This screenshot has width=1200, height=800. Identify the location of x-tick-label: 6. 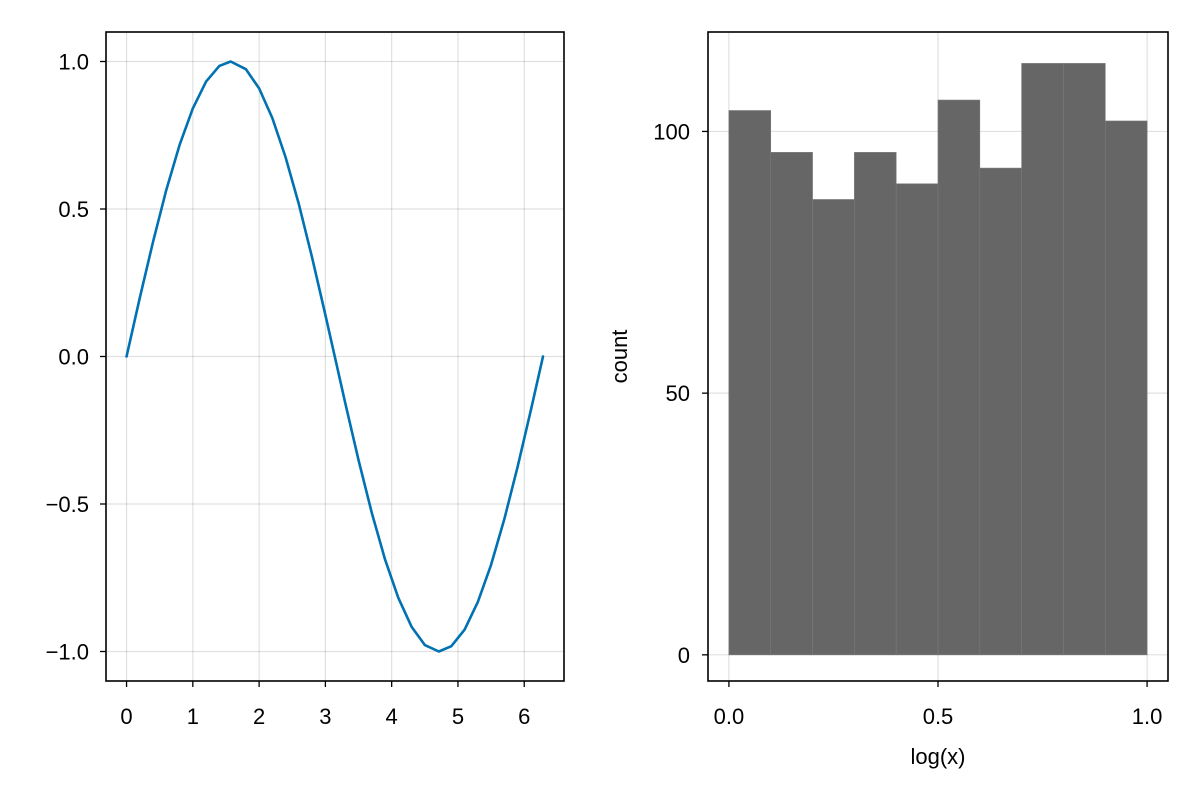
(524, 716).